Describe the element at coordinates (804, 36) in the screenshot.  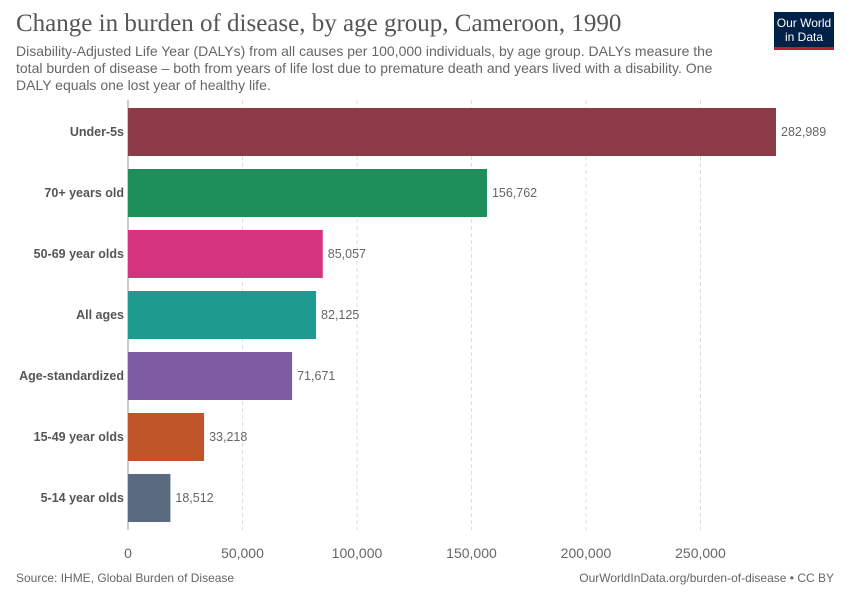
I see `logo-line-2: in Data` at that location.